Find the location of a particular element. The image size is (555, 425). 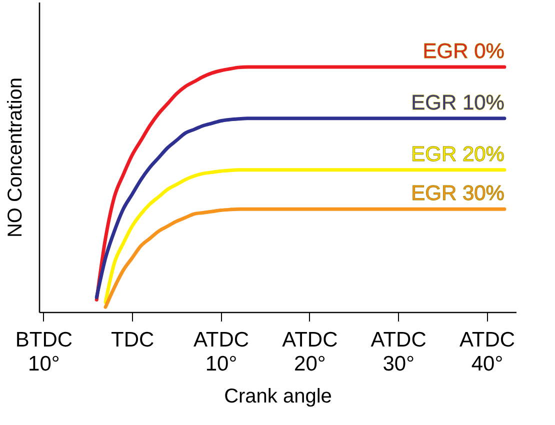

x-tick-label: ATDC 30° is located at coordinates (398, 352).